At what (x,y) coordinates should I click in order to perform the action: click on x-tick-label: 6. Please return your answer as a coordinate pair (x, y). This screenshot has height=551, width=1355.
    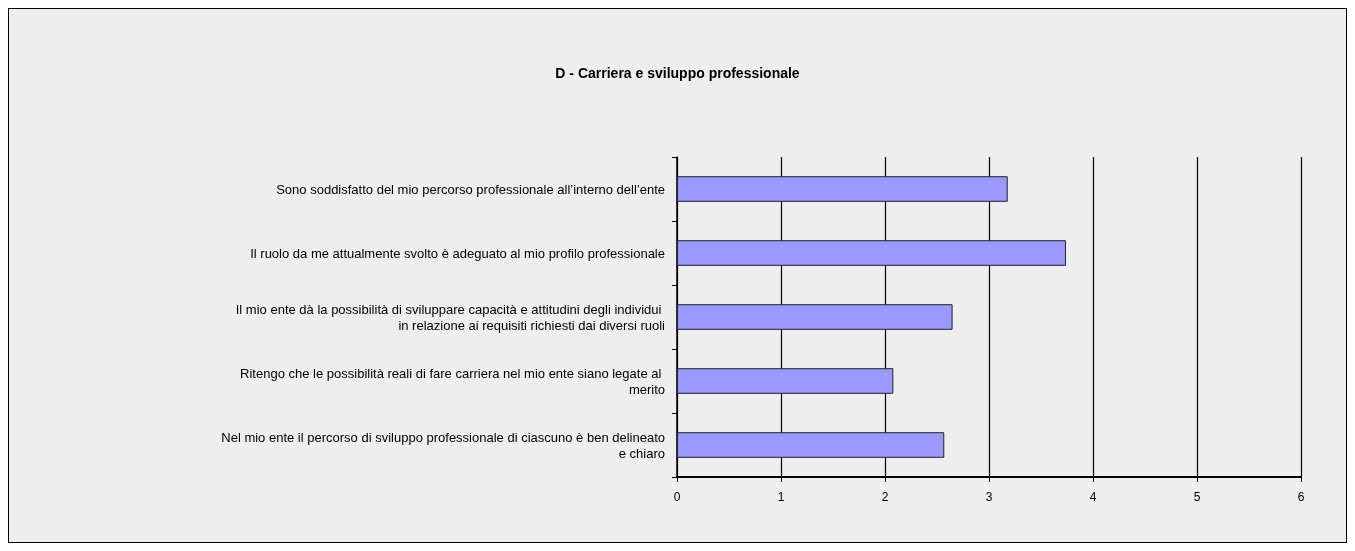
    Looking at the image, I should click on (1301, 497).